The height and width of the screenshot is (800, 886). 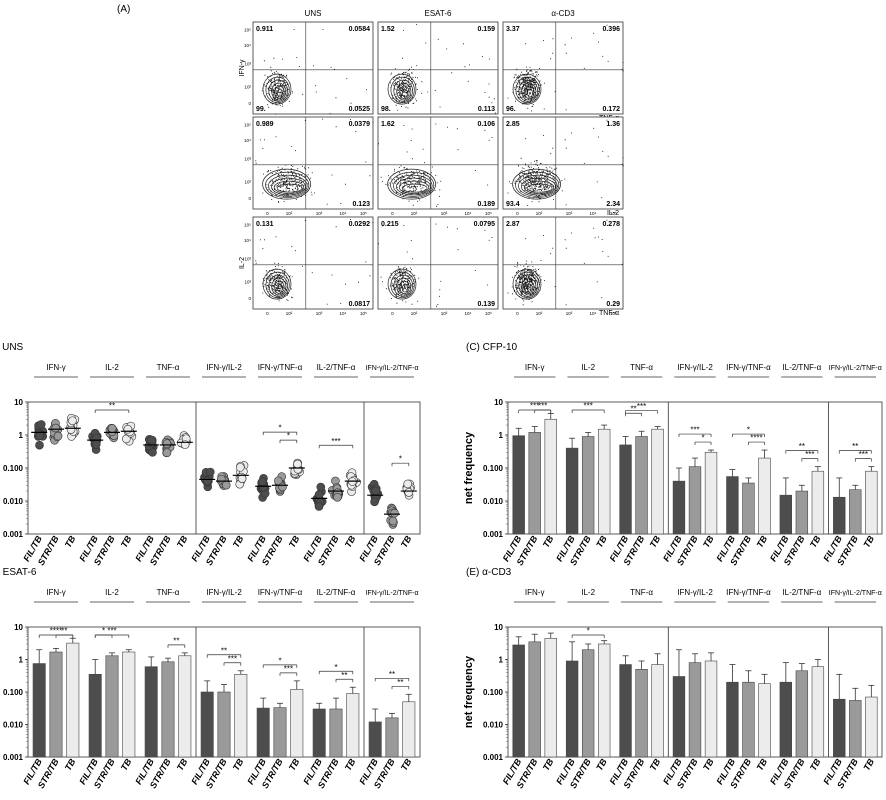 What do you see at coordinates (511, 109) in the screenshot?
I see `quadrant-lower-left: 96.` at bounding box center [511, 109].